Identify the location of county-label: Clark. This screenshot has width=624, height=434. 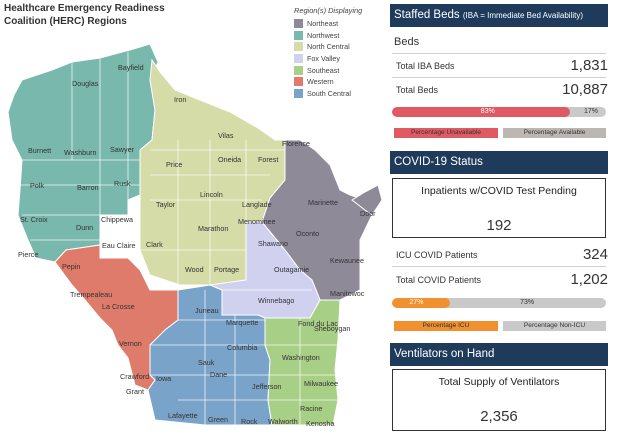
(154, 244).